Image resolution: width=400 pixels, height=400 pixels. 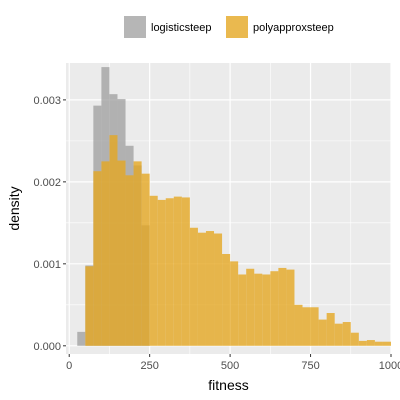 What do you see at coordinates (149, 366) in the screenshot?
I see `x-tick-label: 250` at bounding box center [149, 366].